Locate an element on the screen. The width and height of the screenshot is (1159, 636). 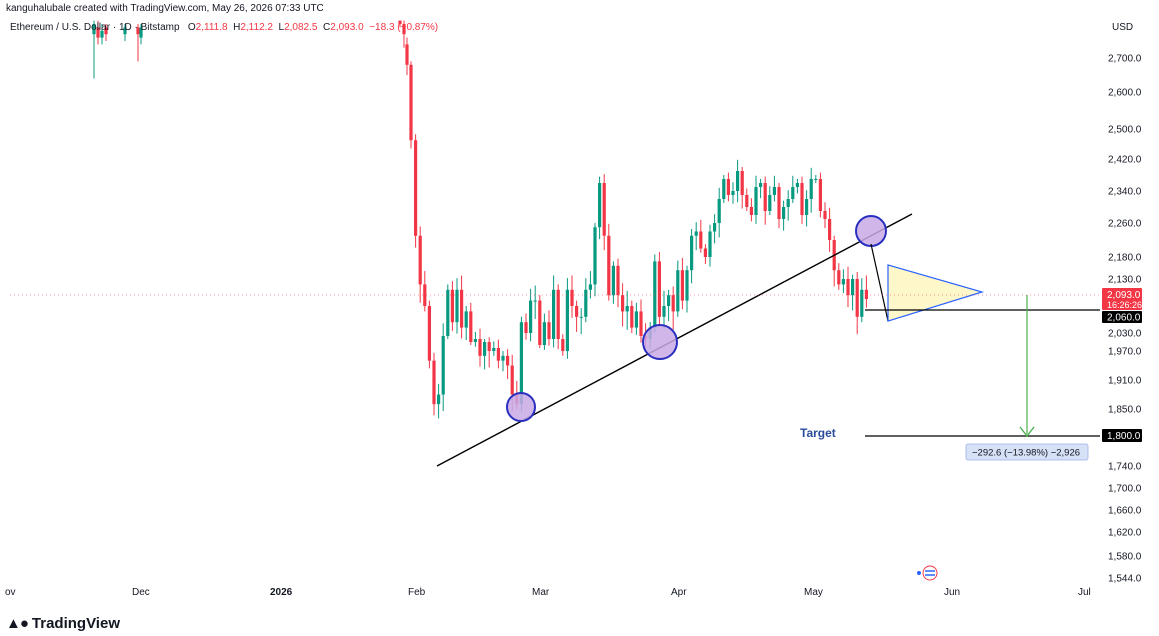
symbol-interval: 1D is located at coordinates (125, 27).